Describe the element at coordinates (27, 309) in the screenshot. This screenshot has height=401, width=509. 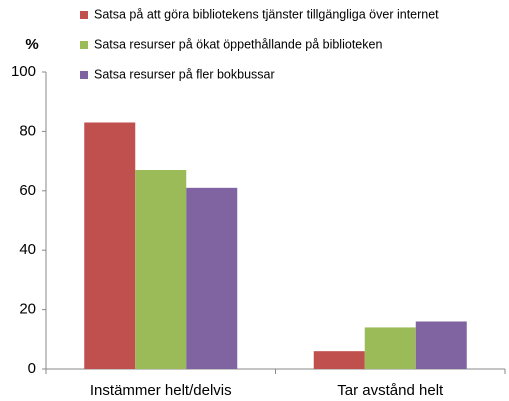
I see `y-tick-label: 20` at that location.